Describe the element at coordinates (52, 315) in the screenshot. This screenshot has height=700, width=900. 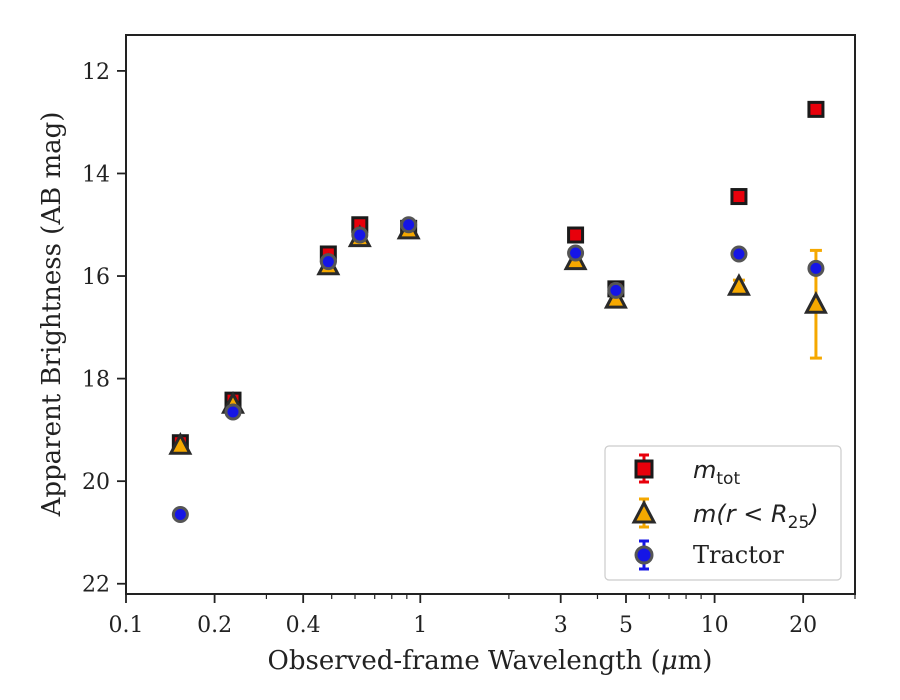
I see `y-axis-label: Apparent Brightness (AB mag)` at that location.